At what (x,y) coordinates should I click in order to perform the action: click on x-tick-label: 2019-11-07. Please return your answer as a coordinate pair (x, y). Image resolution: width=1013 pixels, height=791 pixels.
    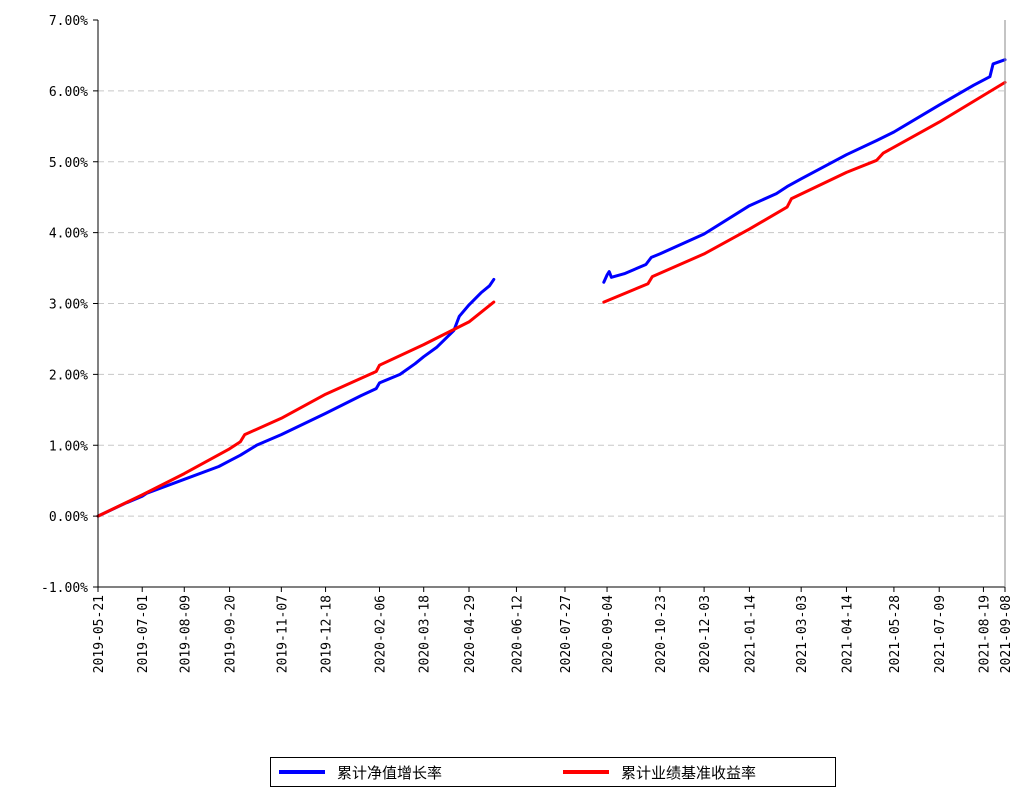
    Looking at the image, I should click on (282, 634).